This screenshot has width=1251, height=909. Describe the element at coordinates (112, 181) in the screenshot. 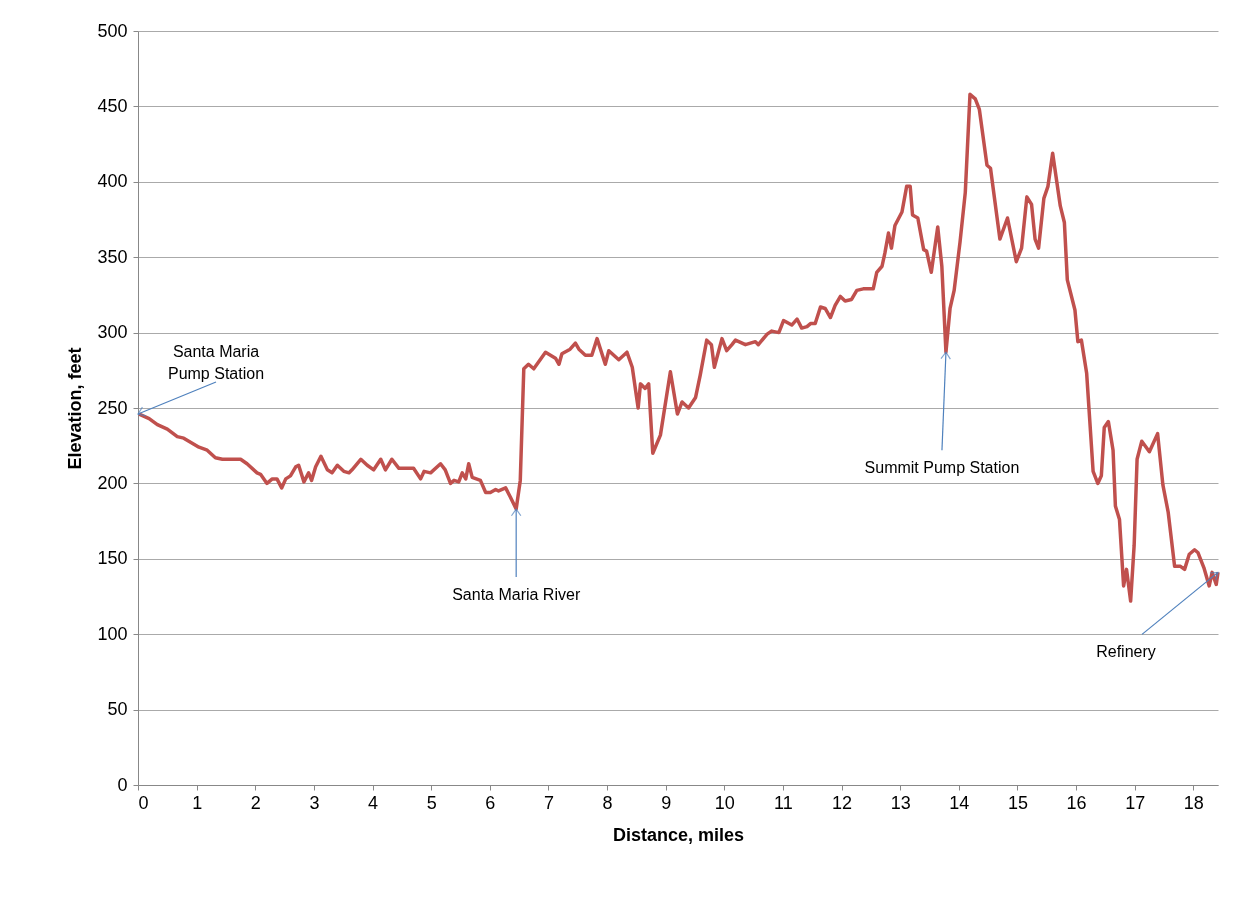

I see `y-tick-label: 400` at that location.